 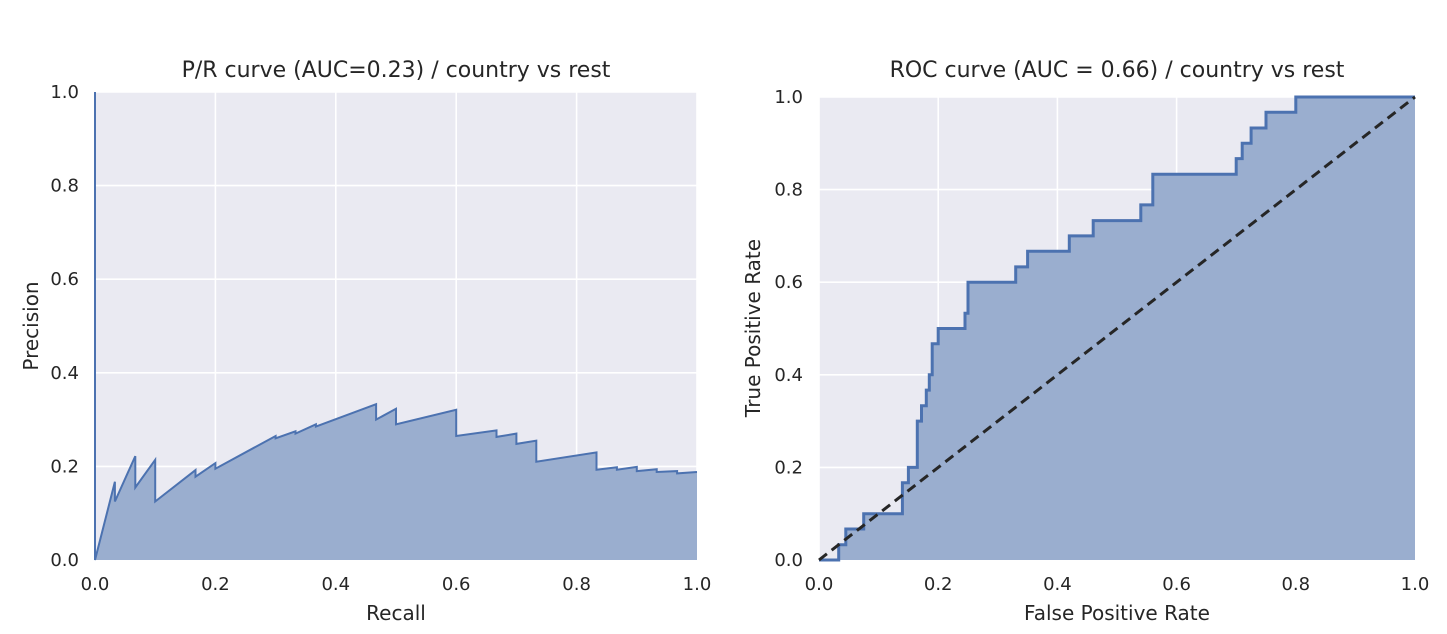 What do you see at coordinates (788, 329) in the screenshot?
I see `roc-y-ticks: 0.0 0.2 0.4 0.6 0.8 1.0` at bounding box center [788, 329].